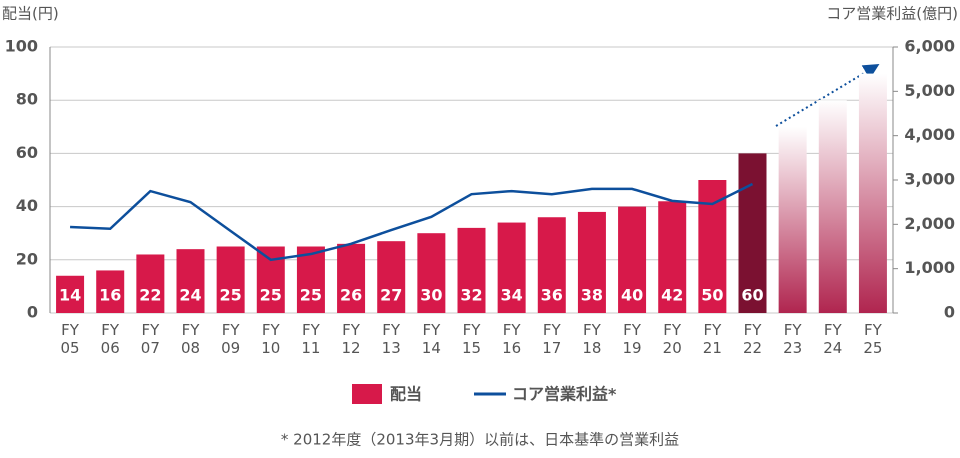 The width and height of the screenshot is (960, 458). Describe the element at coordinates (27, 205) in the screenshot. I see `y-tick-label: 40` at that location.